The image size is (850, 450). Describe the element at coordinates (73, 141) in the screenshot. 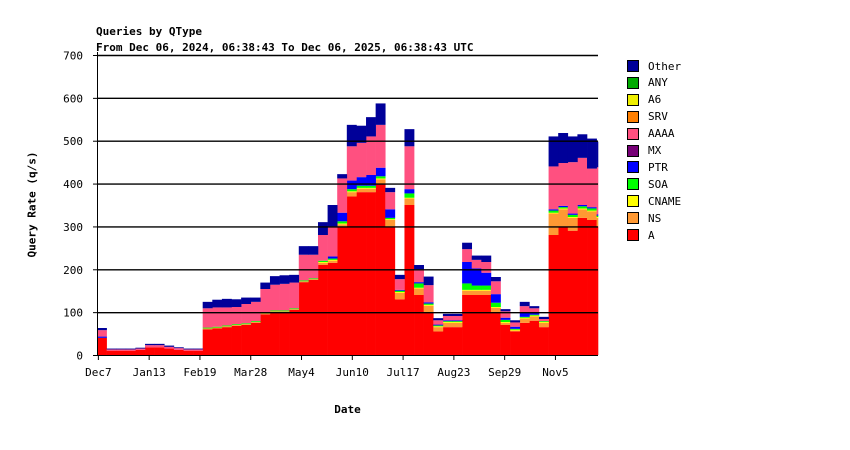

I see `y-tick-label: 500` at that location.